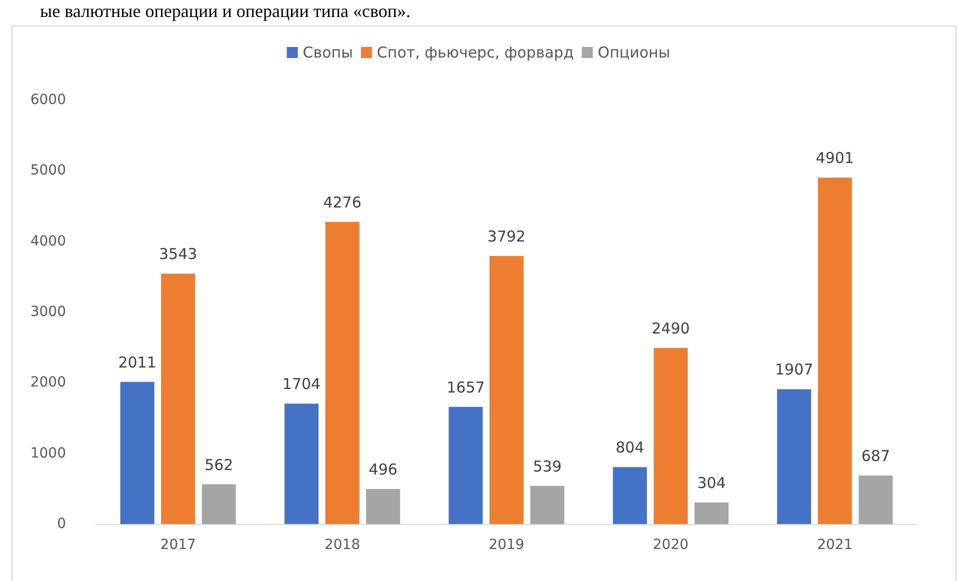 This screenshot has width=957, height=581. Describe the element at coordinates (178, 545) in the screenshot. I see `x-tick-label: 2017` at that location.